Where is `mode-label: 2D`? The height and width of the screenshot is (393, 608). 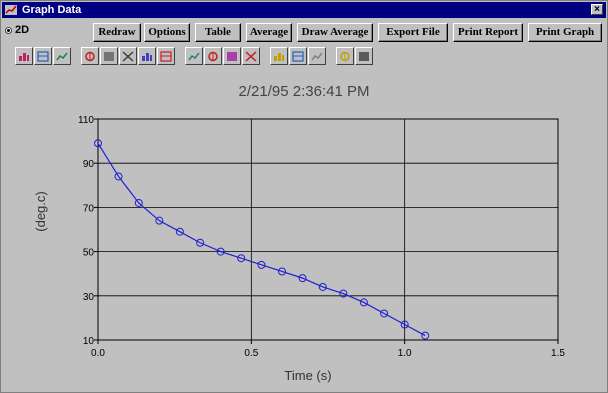
mode-label: 2D is located at coordinates (22, 30).